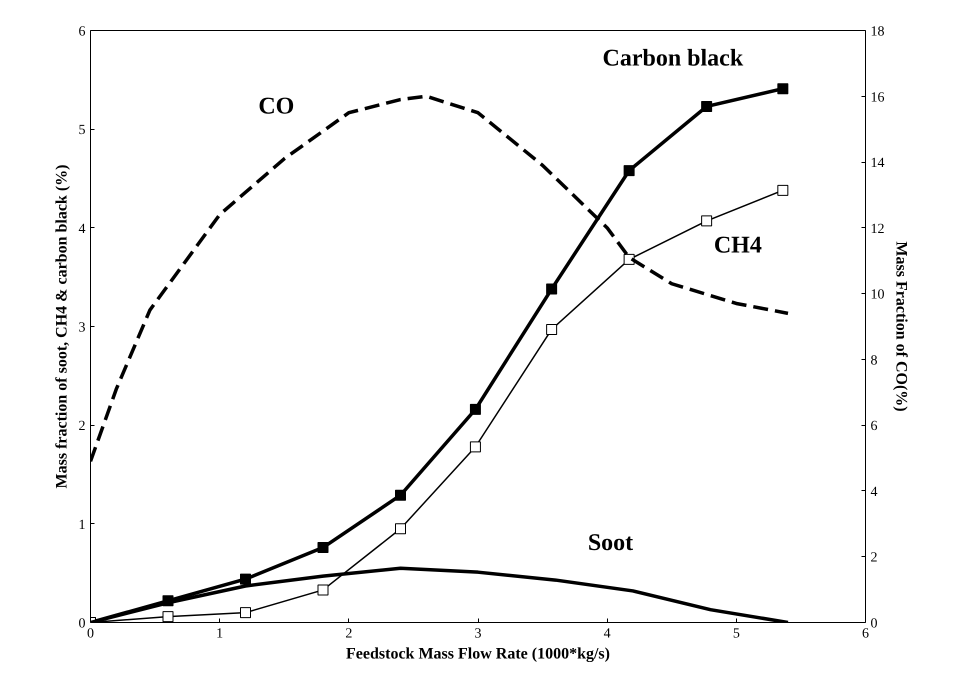 Image resolution: width=963 pixels, height=677 pixels. Describe the element at coordinates (877, 295) in the screenshot. I see `y2-tick-label: 10` at that location.